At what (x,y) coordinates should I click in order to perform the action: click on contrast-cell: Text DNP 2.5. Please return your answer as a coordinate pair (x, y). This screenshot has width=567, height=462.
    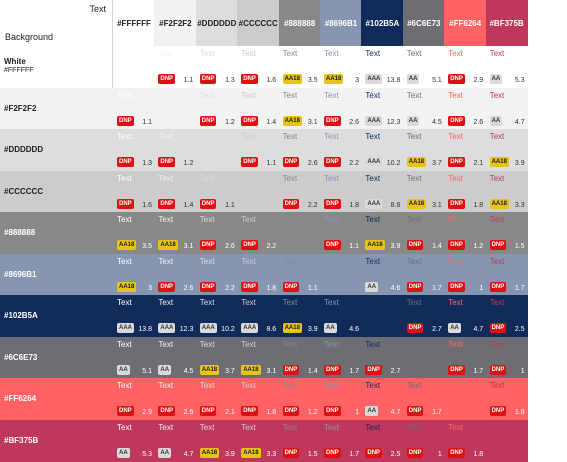
    Looking at the image, I should click on (506, 316).